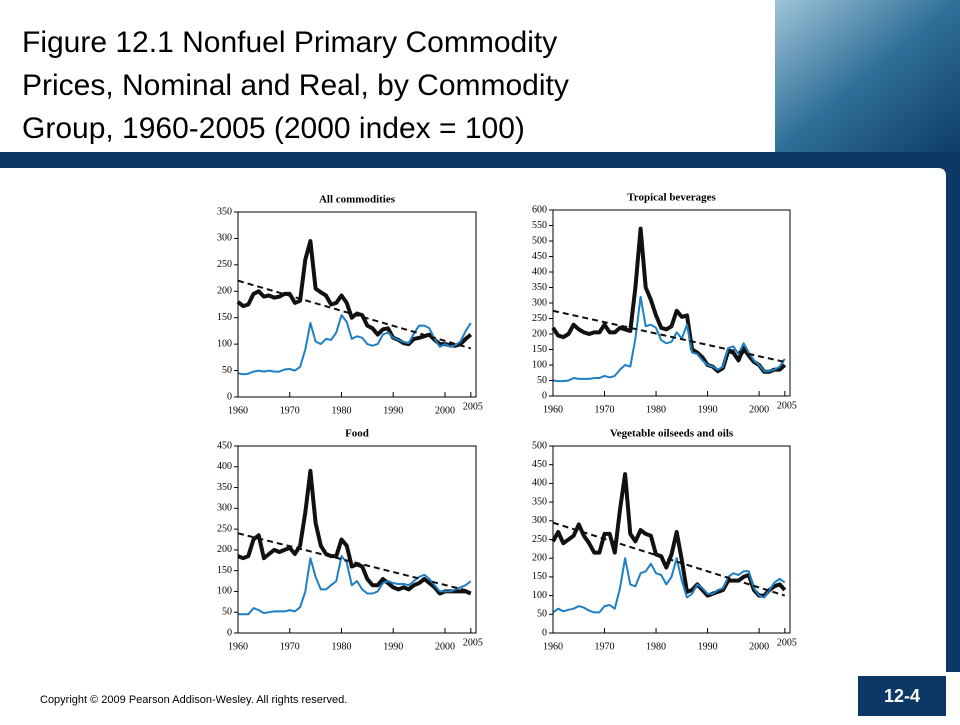 This screenshot has height=725, width=960. What do you see at coordinates (289, 42) in the screenshot?
I see `slide-title: Figure 12.1 Nonfuel Primary Commodity` at bounding box center [289, 42].